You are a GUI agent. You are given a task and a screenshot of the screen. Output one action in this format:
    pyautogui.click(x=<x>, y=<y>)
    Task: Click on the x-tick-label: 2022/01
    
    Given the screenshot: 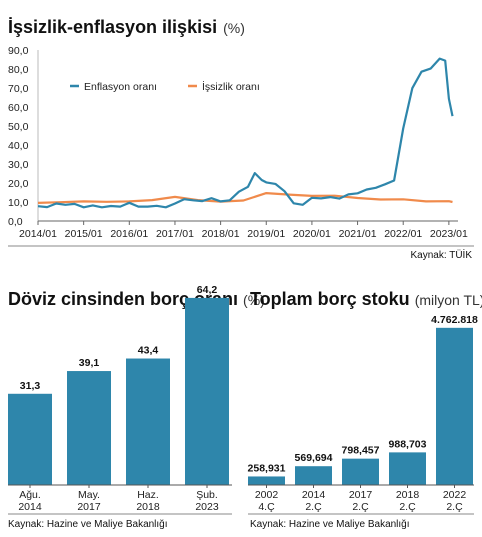 What is the action you would take?
    pyautogui.click(x=403, y=234)
    